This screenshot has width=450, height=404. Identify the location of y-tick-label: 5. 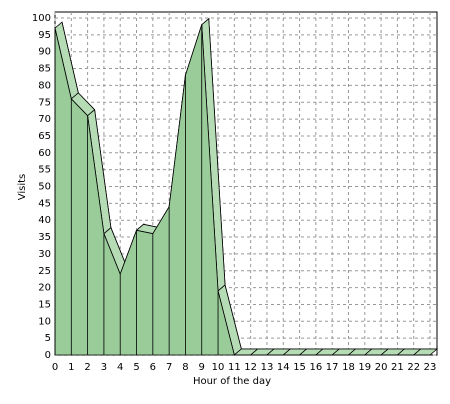
(48, 338).